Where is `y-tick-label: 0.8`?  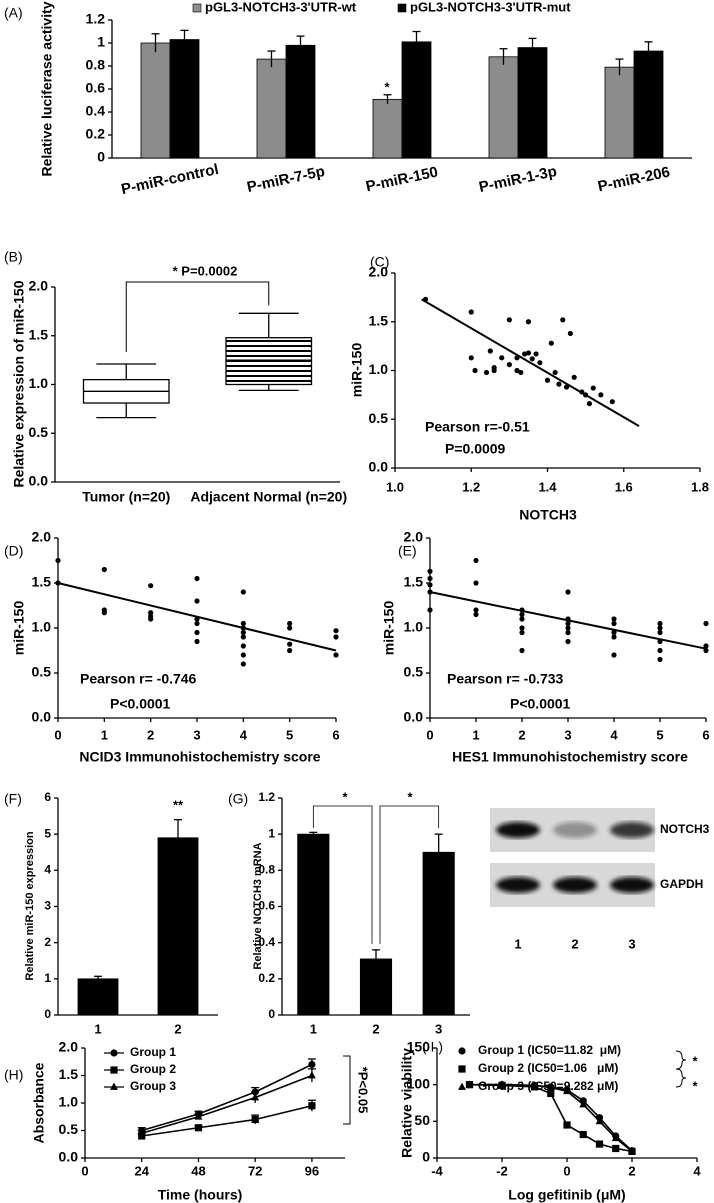 y-tick-label: 0.8 is located at coordinates (266, 870).